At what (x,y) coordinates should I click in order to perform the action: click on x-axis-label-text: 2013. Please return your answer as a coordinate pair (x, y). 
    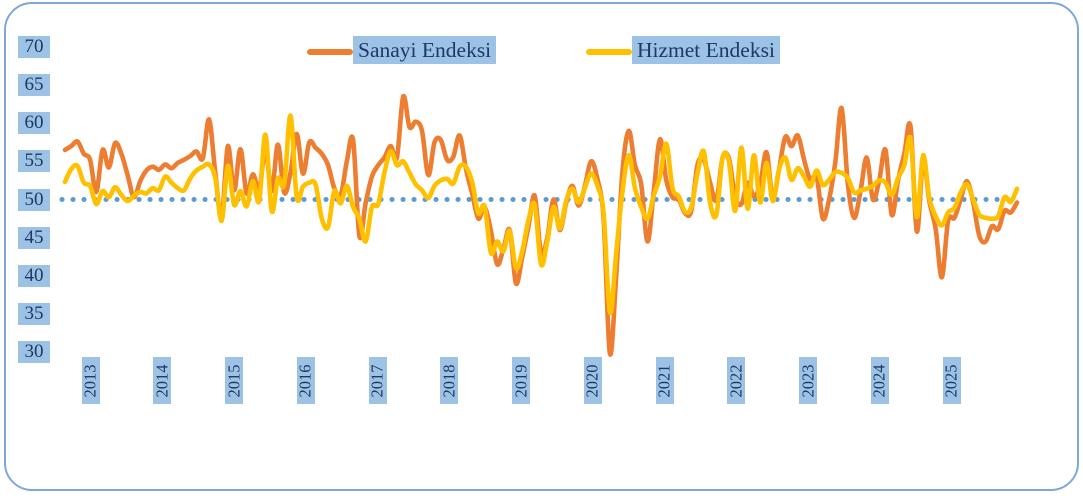
    Looking at the image, I should click on (90, 380).